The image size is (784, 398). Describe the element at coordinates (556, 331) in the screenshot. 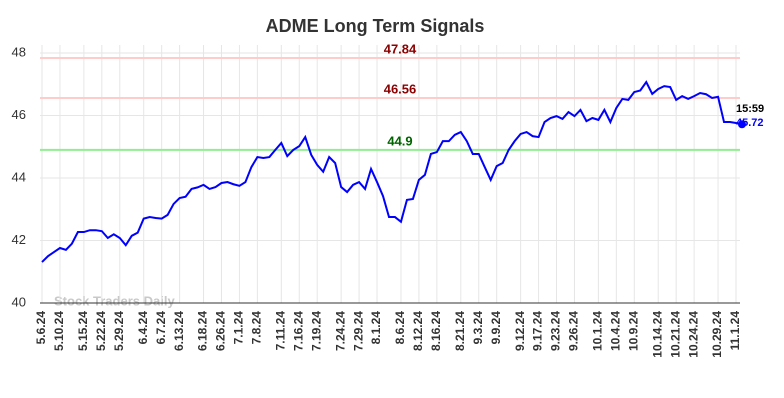

I see `x-tick-label: 9.23.24` at that location.